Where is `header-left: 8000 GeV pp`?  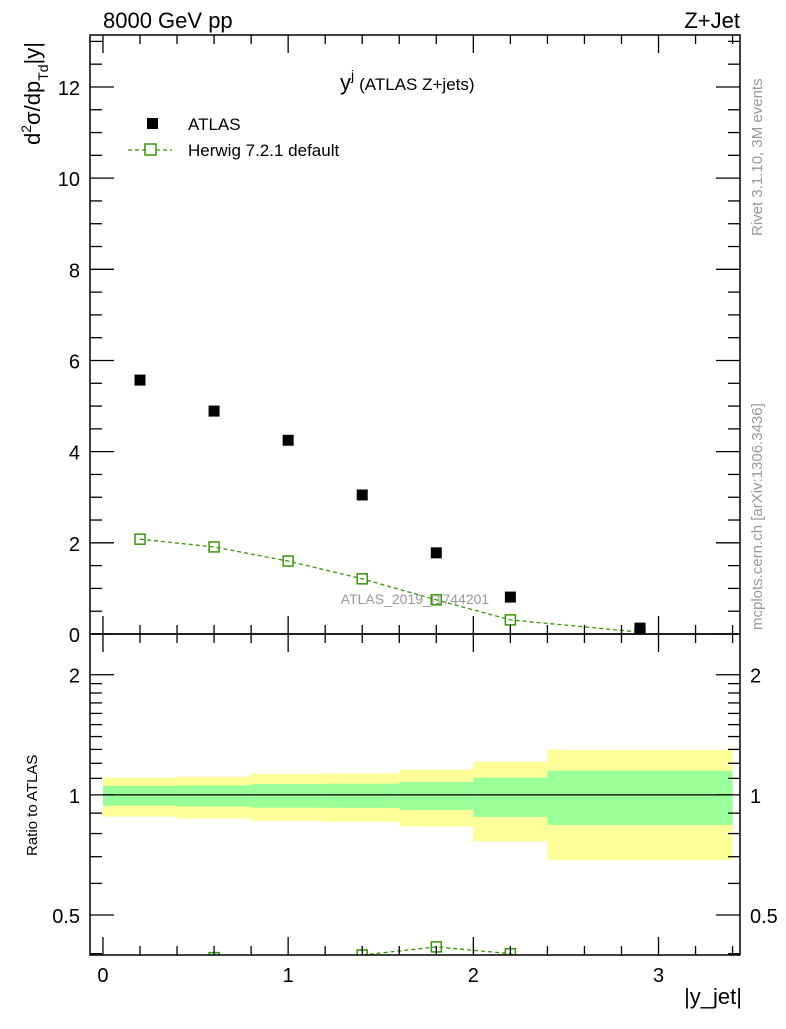 header-left: 8000 GeV pp is located at coordinates (168, 20).